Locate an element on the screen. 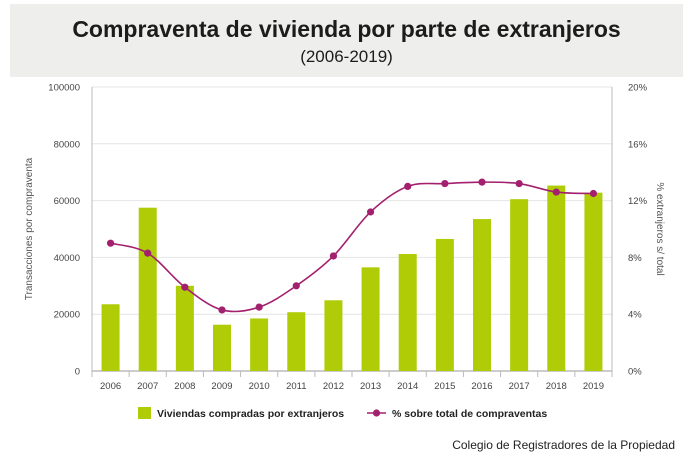 The height and width of the screenshot is (475, 693). y-tick-label: 60000 is located at coordinates (67, 201).